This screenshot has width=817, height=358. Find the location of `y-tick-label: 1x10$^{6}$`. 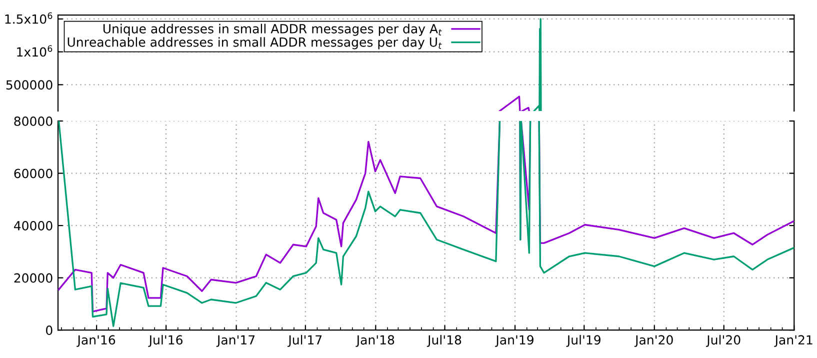

y-tick-label: 1x10$^{6}$ is located at coordinates (34, 51).